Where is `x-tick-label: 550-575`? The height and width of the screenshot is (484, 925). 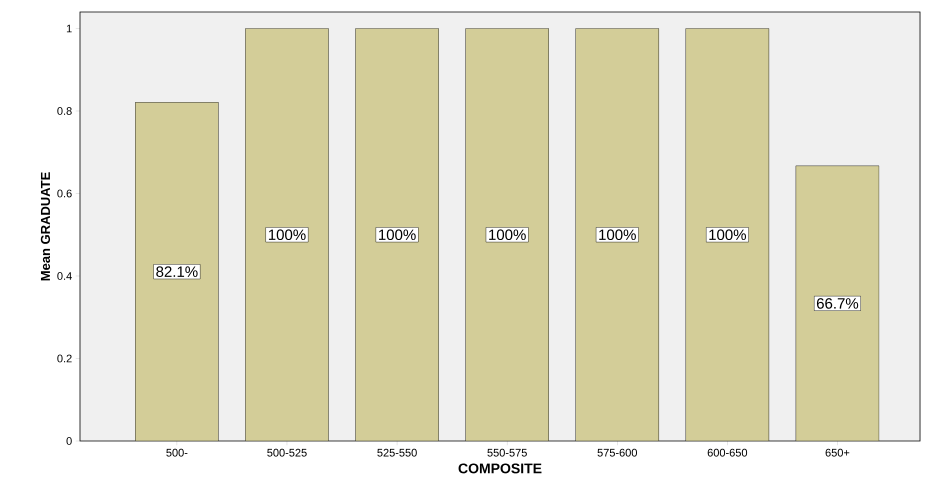
x-tick-label: 550-575 is located at coordinates (507, 452).